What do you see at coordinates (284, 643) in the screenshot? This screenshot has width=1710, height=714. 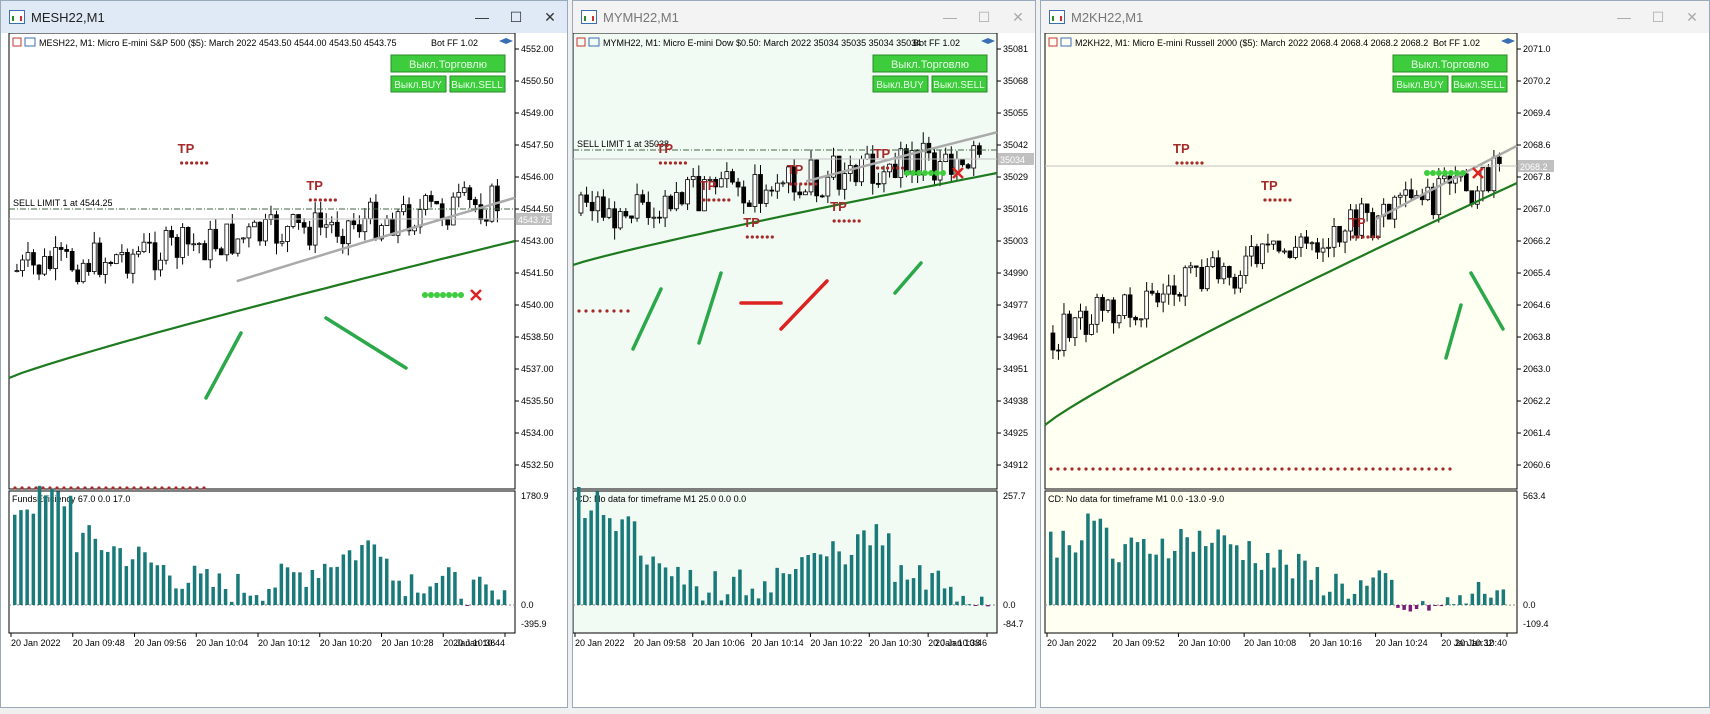 I see `time-axis-label: 20 Jan 10:12` at bounding box center [284, 643].